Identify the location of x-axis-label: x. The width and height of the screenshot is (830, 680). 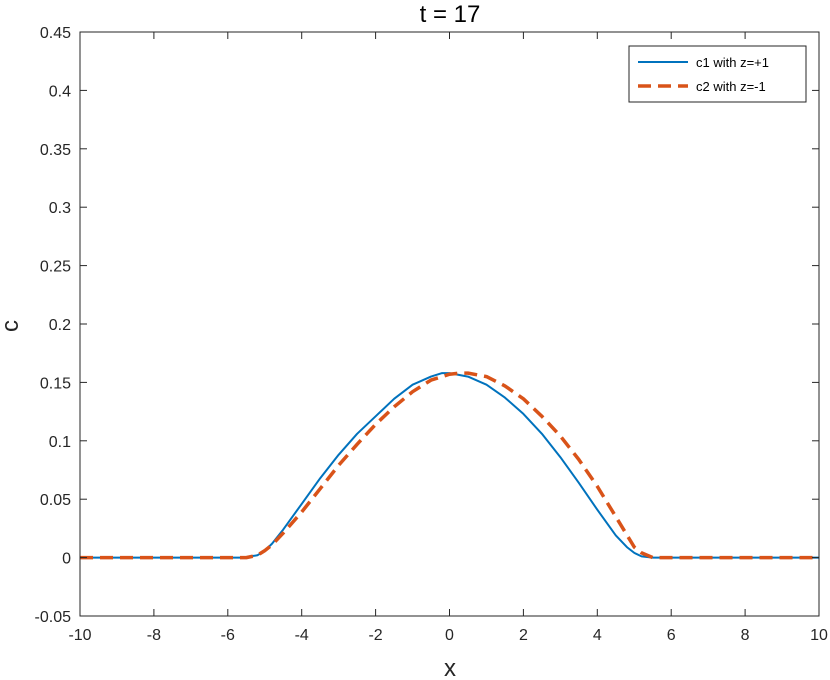
(450, 667).